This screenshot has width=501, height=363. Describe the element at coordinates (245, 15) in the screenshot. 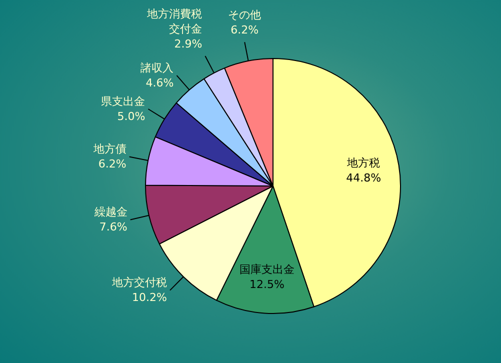

I see `slice-label: その他` at that location.